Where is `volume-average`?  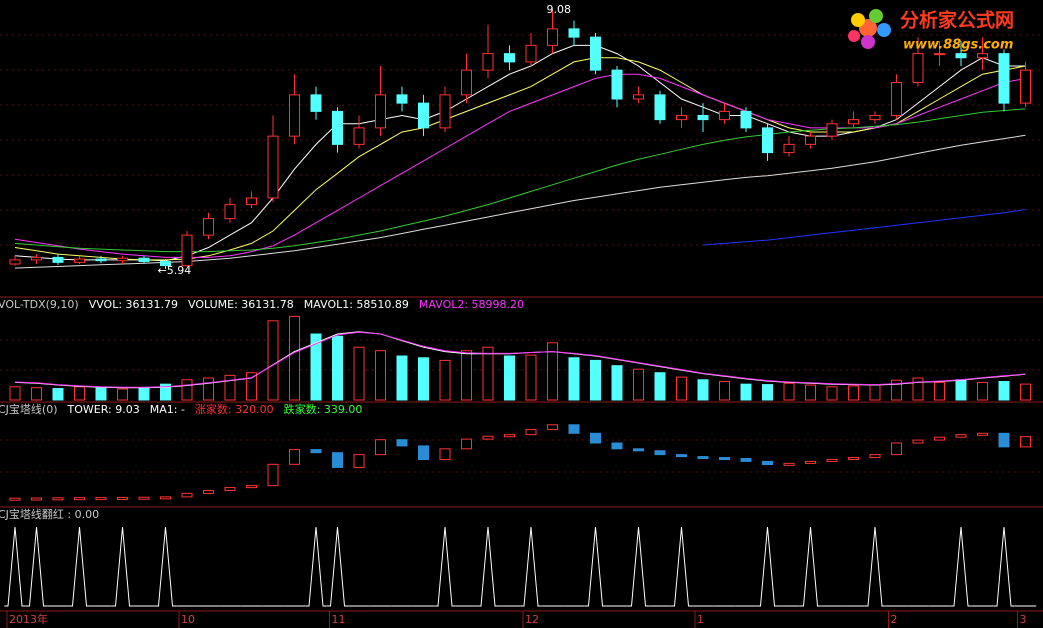 volume-average is located at coordinates (520, 359).